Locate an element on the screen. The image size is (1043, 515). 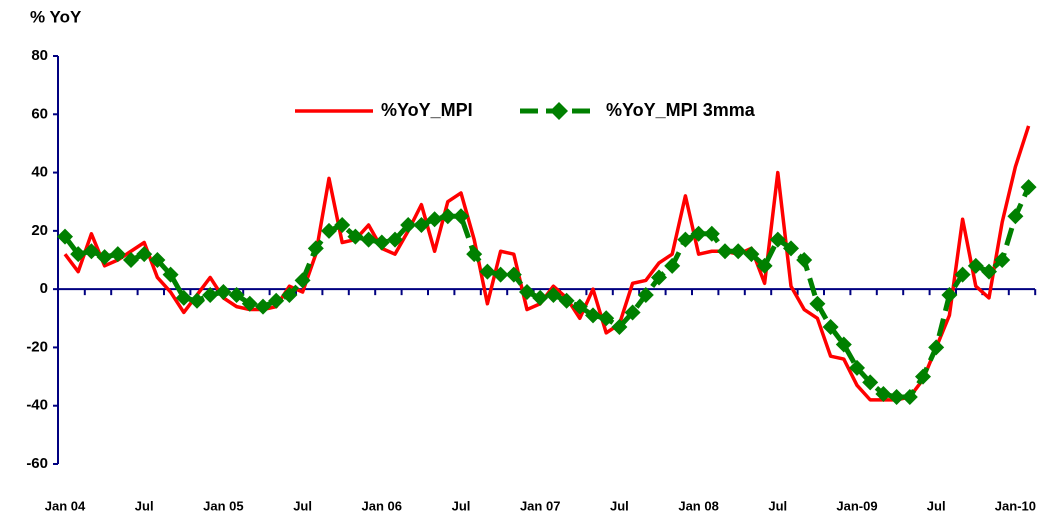
y-tick-label: 0 is located at coordinates (44, 288).